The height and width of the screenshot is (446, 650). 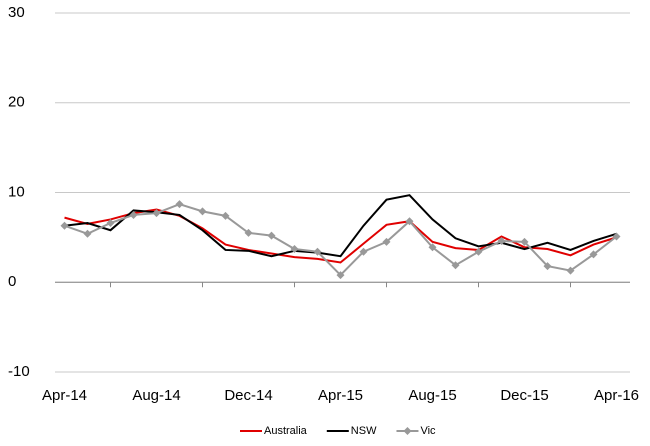 What do you see at coordinates (64, 395) in the screenshot?
I see `x-tick-label: Apr-14` at bounding box center [64, 395].